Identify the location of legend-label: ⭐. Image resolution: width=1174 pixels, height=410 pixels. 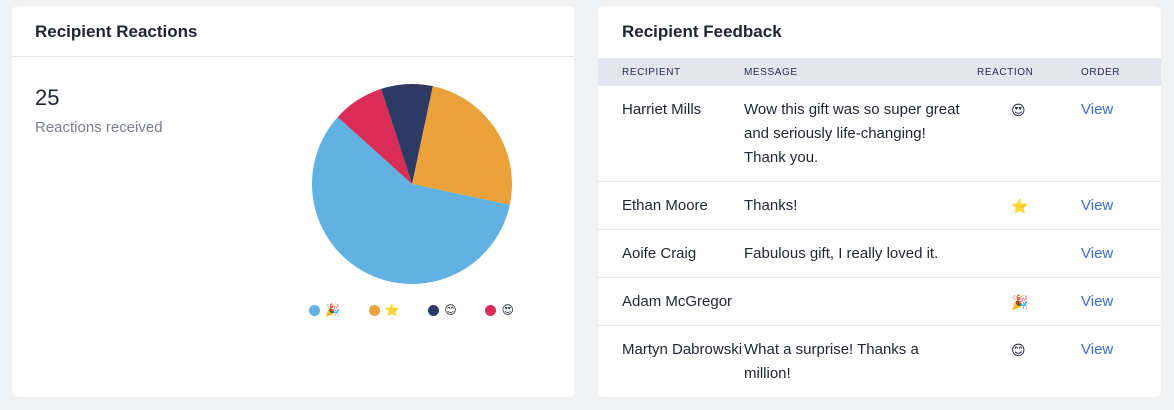
(392, 310).